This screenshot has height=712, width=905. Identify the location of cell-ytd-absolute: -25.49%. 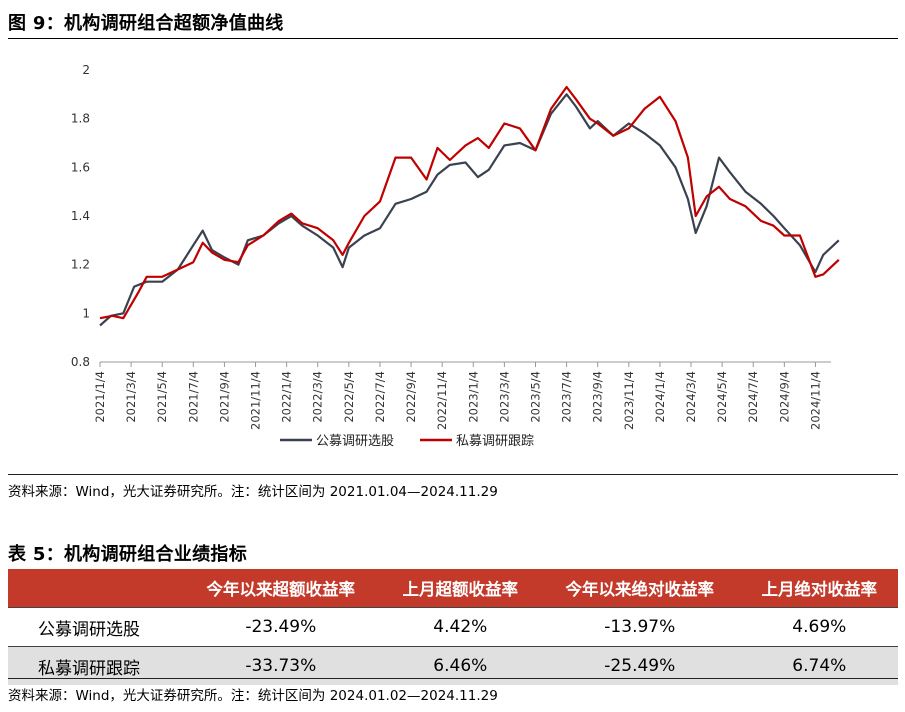
(639, 665).